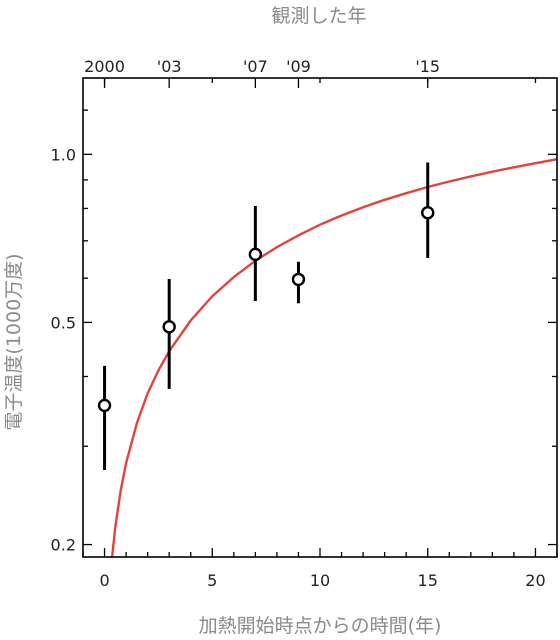 The width and height of the screenshot is (560, 640). What do you see at coordinates (104, 66) in the screenshot?
I see `top-tick-label: 2000` at bounding box center [104, 66].